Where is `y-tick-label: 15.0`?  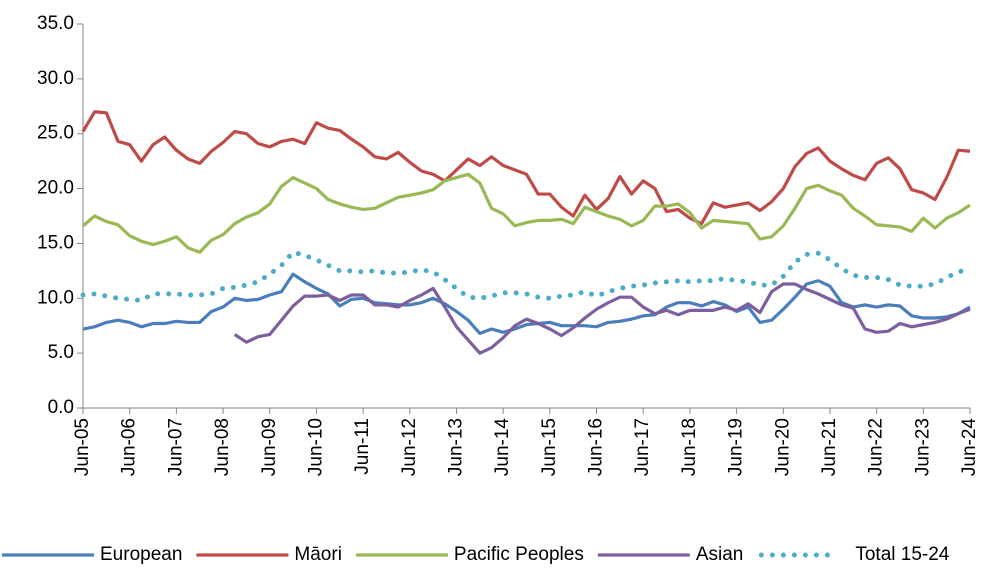 y-tick-label: 15.0 is located at coordinates (55, 242).